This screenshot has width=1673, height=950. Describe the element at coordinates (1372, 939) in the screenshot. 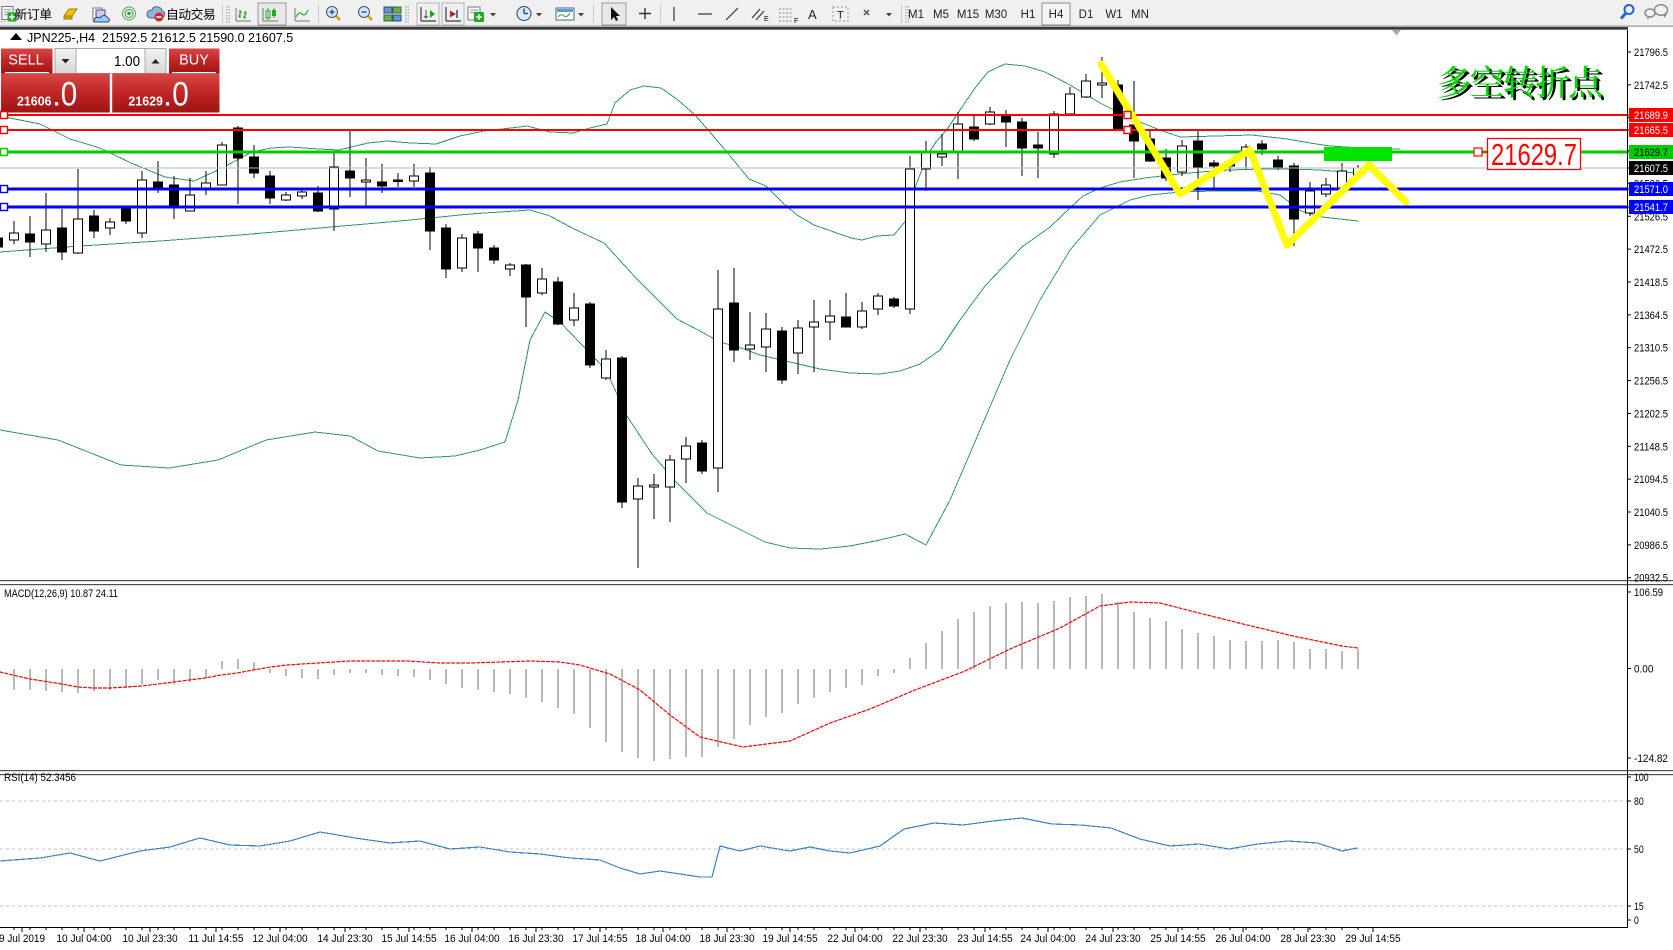

I see `svg-text: 29 Jul 14:55` at that location.